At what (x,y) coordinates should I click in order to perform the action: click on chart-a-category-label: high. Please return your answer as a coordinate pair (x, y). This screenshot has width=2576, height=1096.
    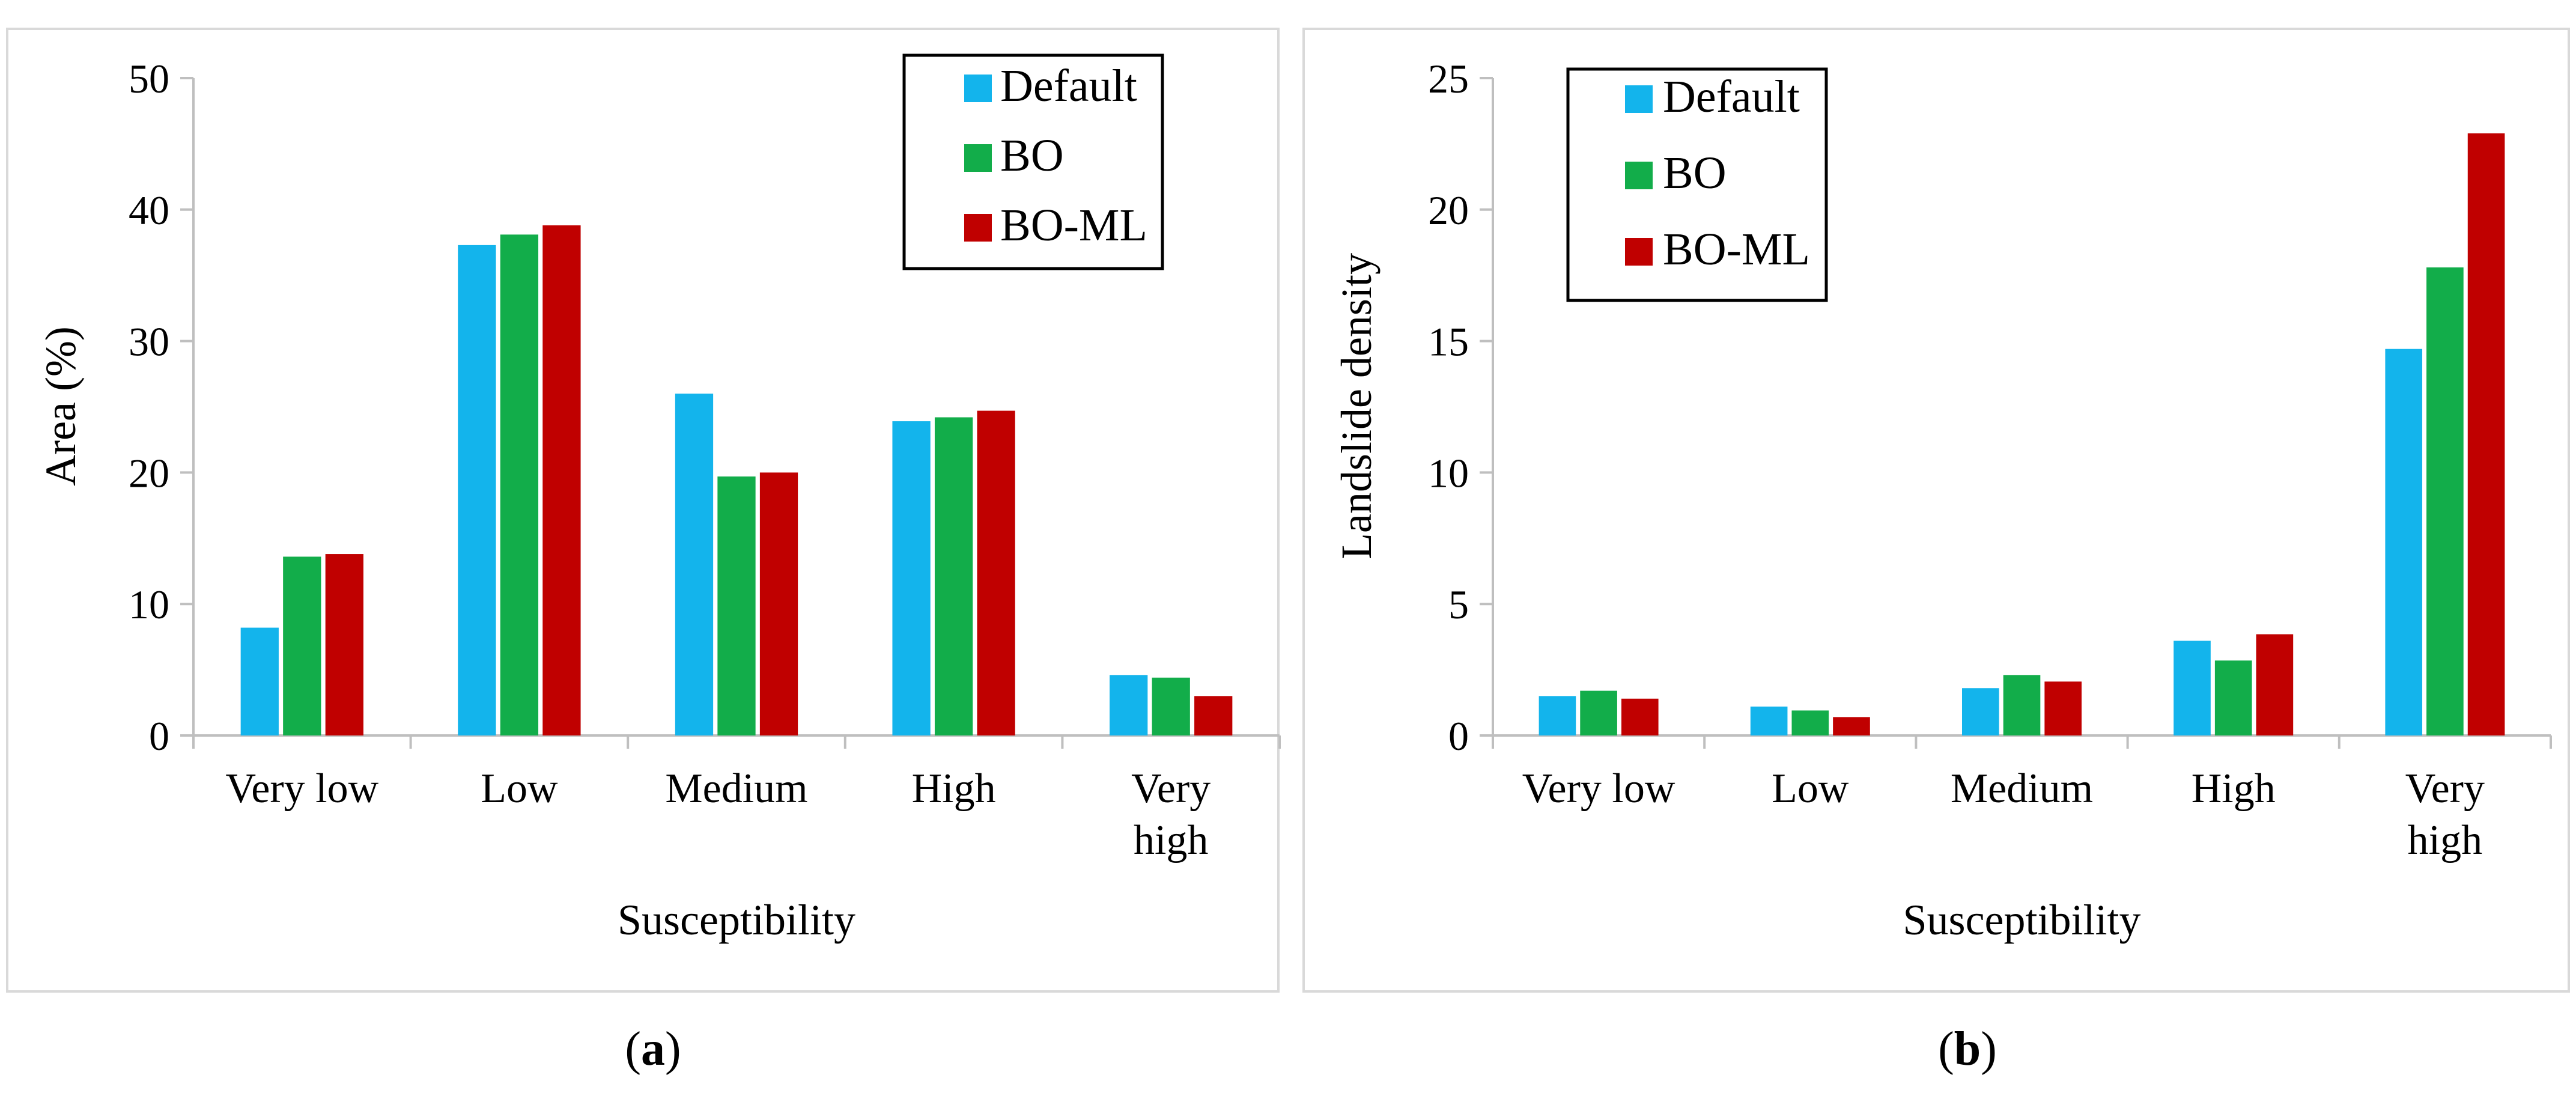
    Looking at the image, I should click on (1171, 840).